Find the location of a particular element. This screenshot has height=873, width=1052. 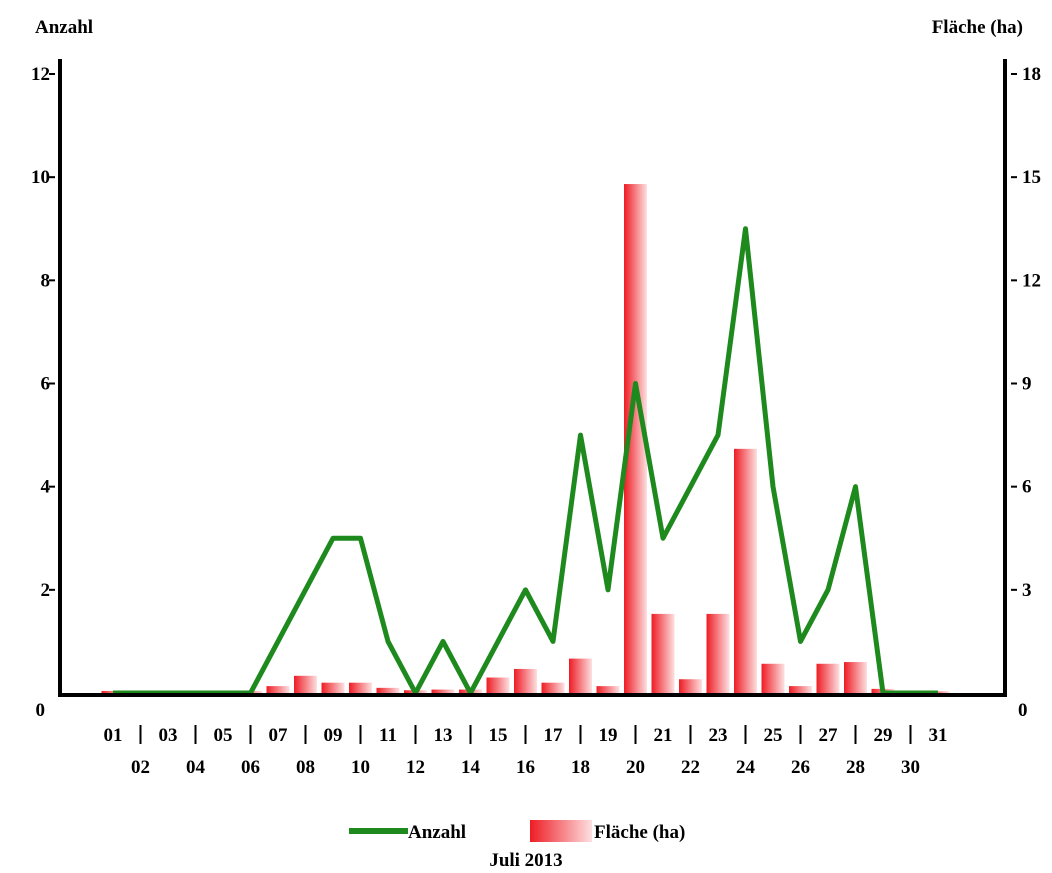

x-tick-17: 17 is located at coordinates (554, 735).